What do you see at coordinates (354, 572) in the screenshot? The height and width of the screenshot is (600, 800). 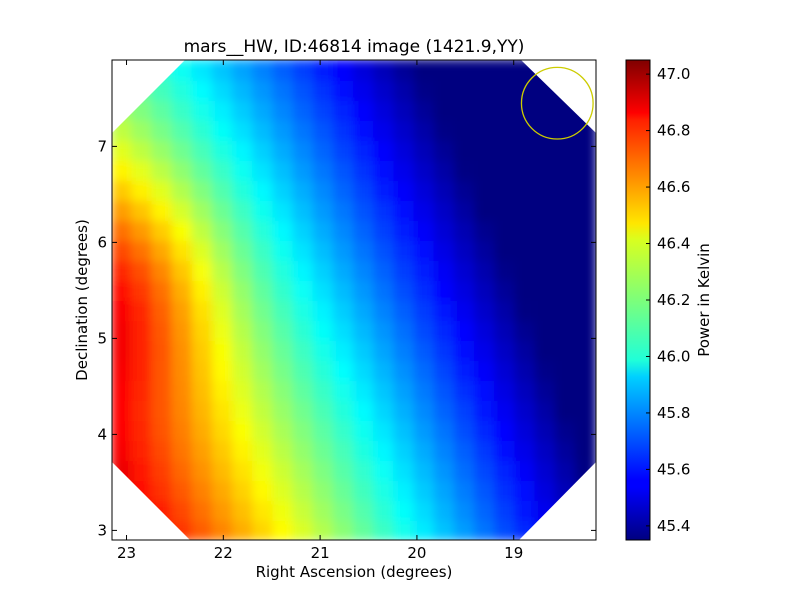 I see `x-axis-label: Right Ascension (degrees)` at bounding box center [354, 572].